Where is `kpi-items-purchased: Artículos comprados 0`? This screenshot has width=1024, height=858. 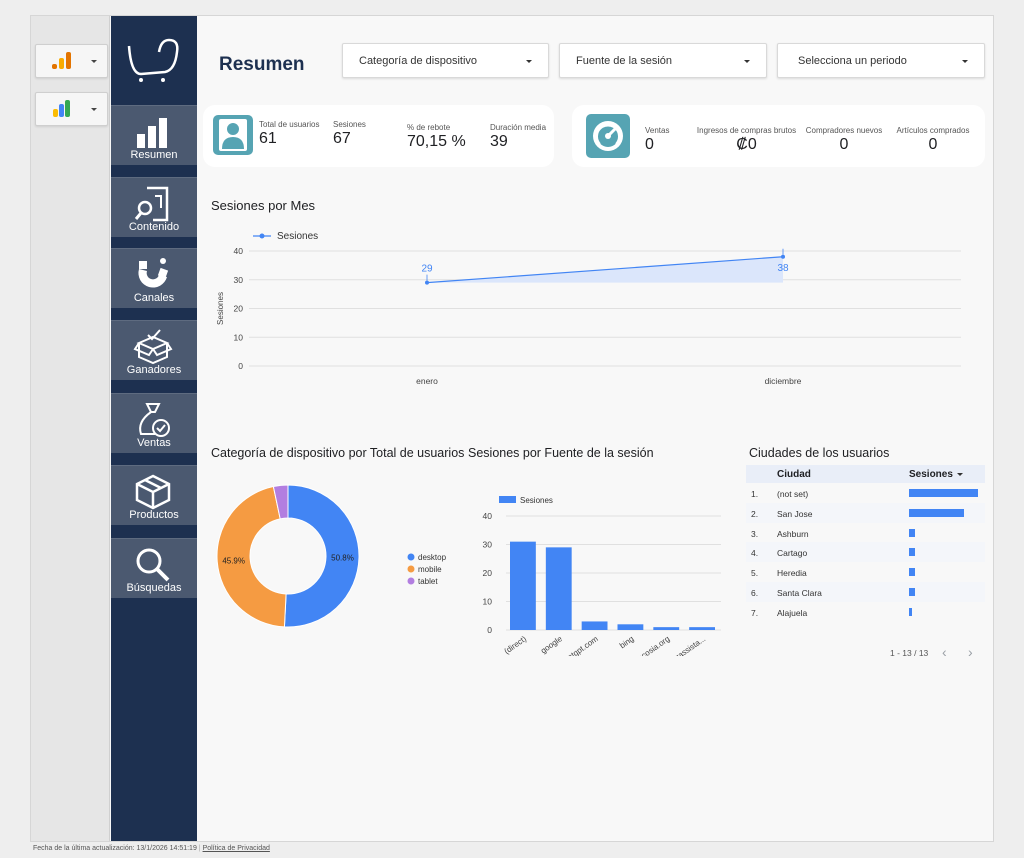 kpi-items-purchased: Artículos comprados 0 is located at coordinates (933, 140).